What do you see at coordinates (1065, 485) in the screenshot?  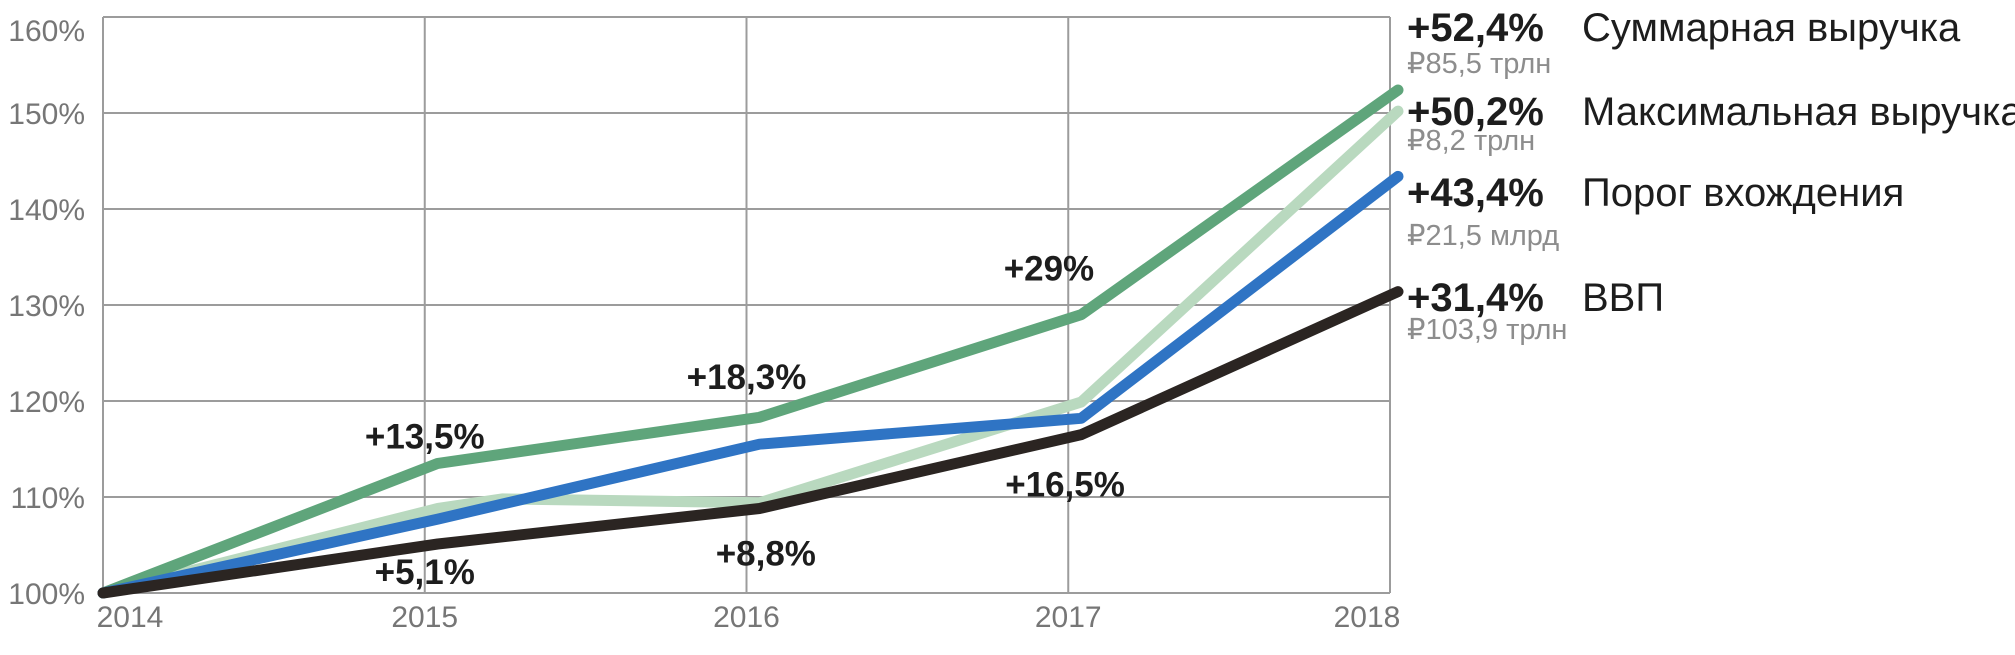 I see `annotation-gdp-5: +16,5%` at bounding box center [1065, 485].